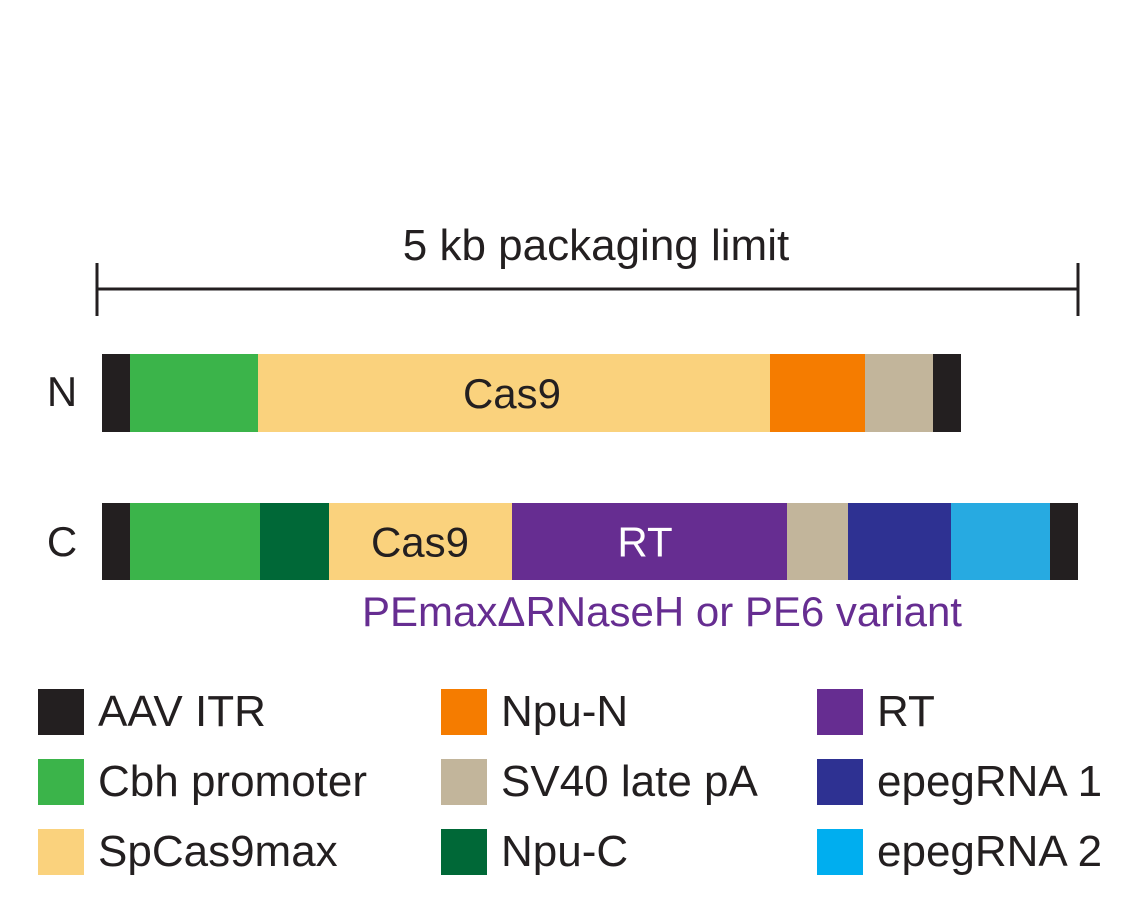  I want to click on construct-n: Cas9, so click(531, 393).